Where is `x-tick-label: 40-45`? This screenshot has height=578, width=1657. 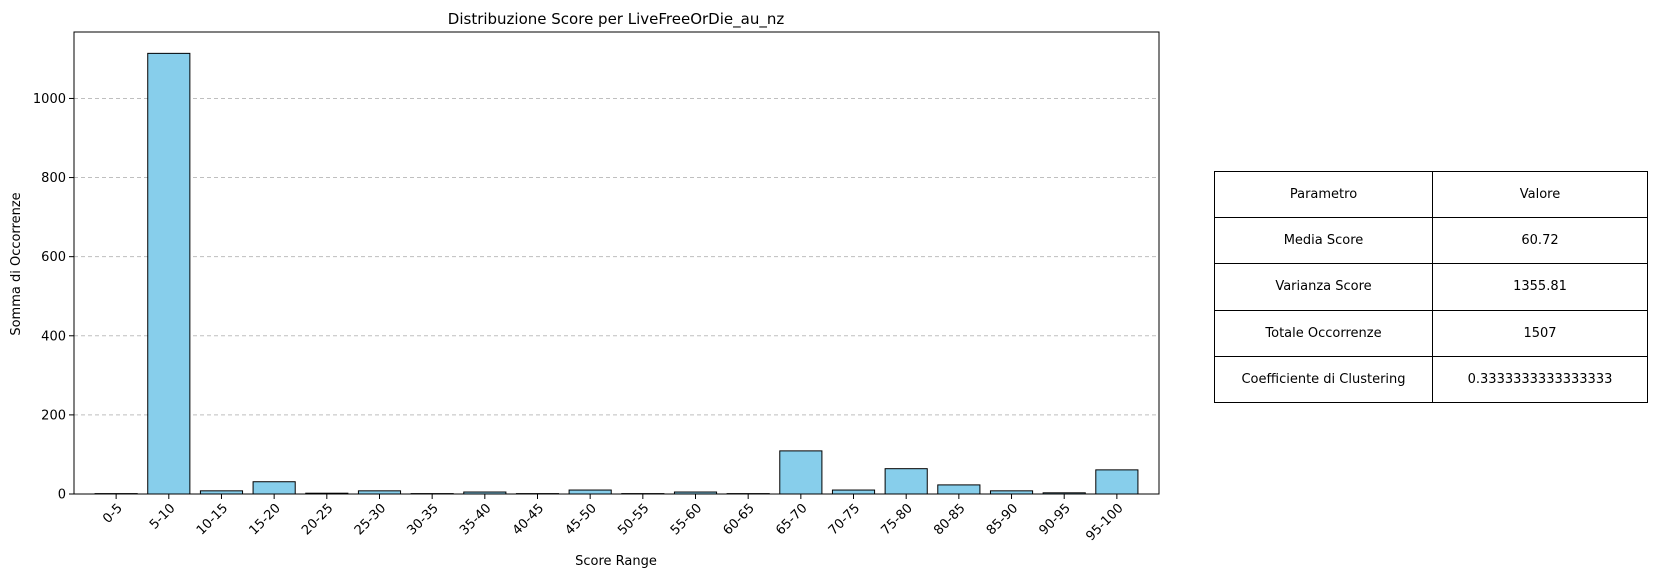
x-tick-label: 40-45 is located at coordinates (528, 519).